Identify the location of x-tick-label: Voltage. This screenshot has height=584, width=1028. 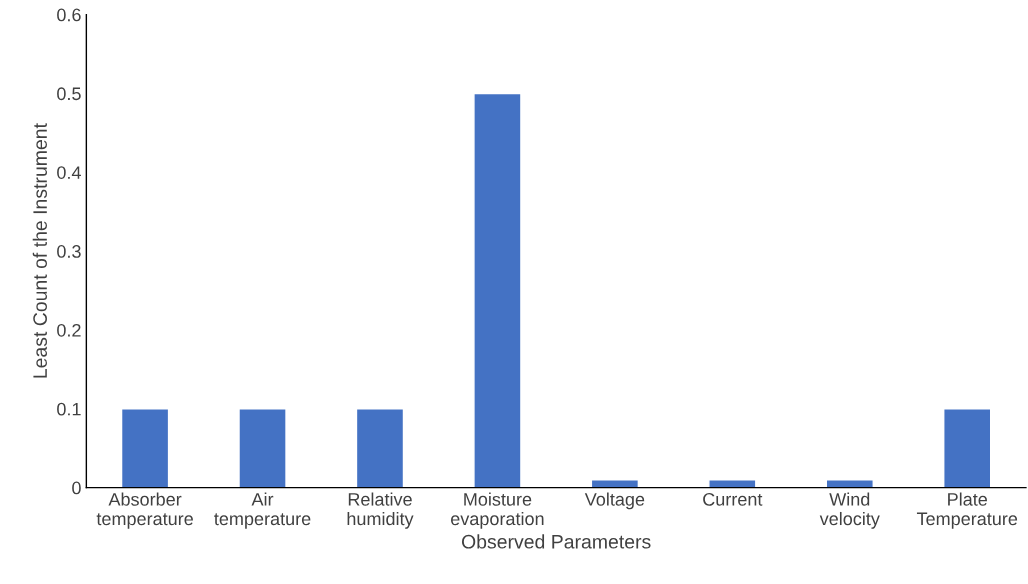
(614, 501).